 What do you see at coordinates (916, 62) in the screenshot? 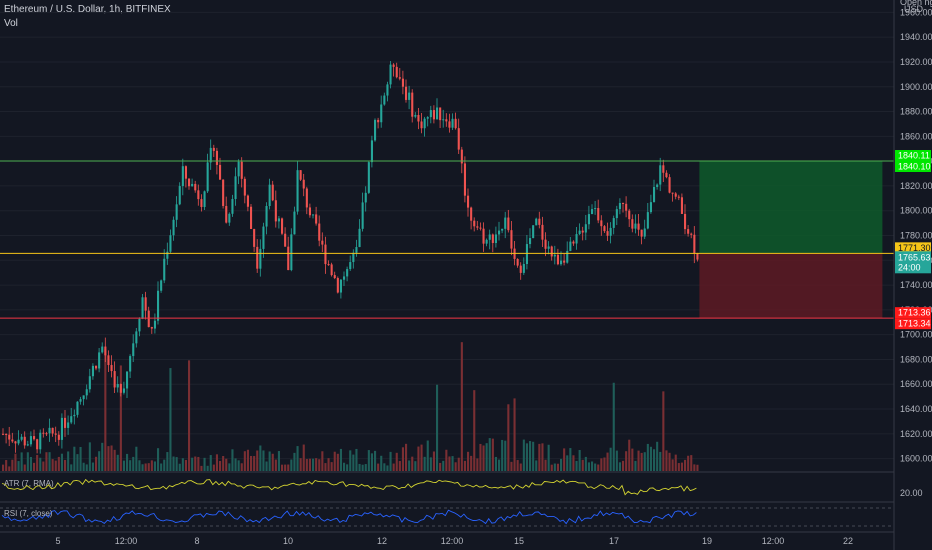
I see `price-tick-label: 1920.00` at bounding box center [916, 62].